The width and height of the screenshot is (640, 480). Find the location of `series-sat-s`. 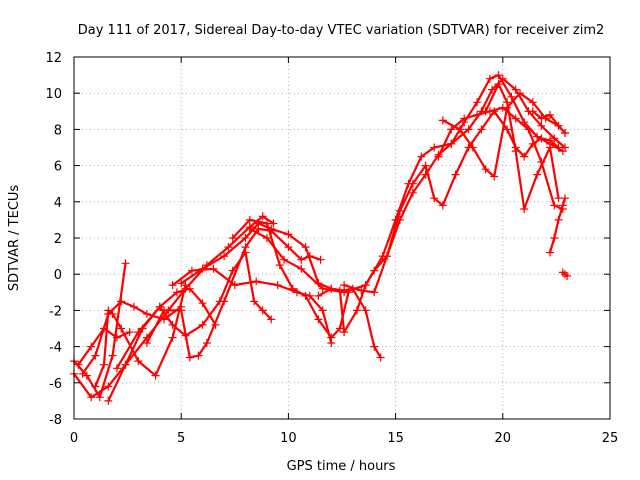

series-sat-s is located at coordinates (557, 225).